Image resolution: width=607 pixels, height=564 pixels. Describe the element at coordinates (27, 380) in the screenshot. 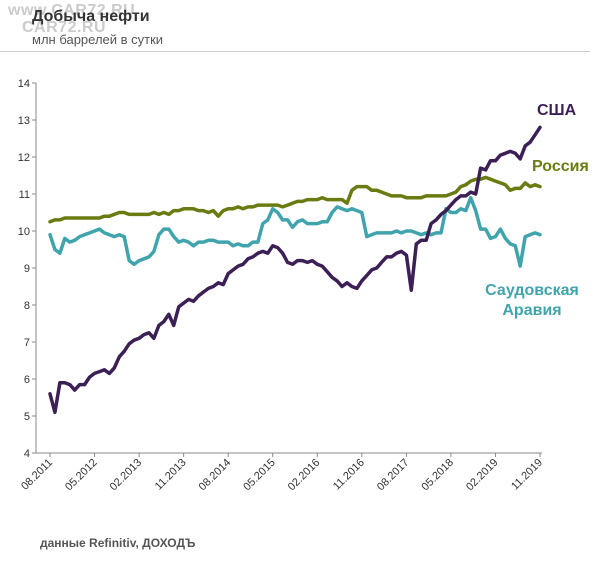

I see `y-tick-label: 6` at that location.